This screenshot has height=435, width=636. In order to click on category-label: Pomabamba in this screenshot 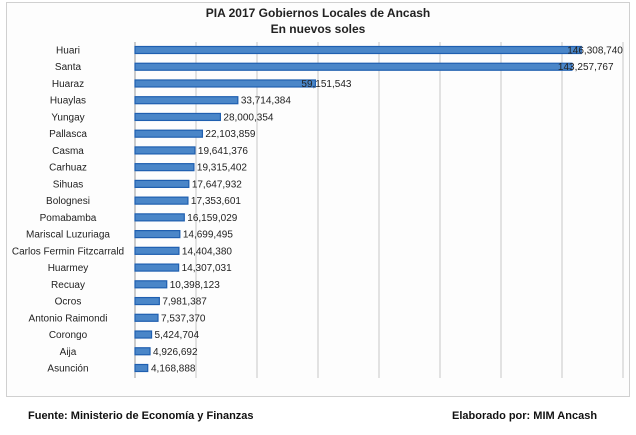, I will do `click(68, 218)`.